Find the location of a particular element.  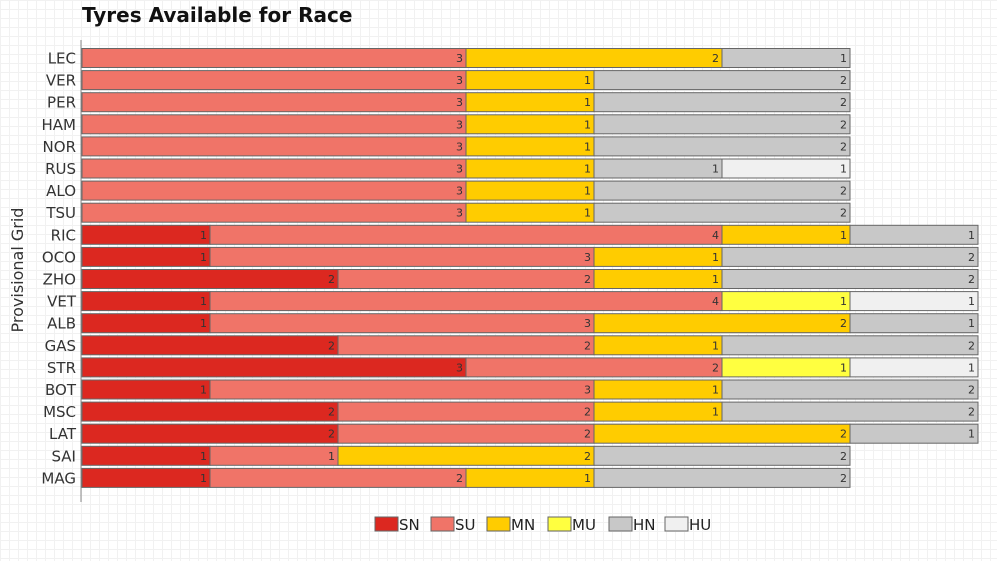

y-tick-label: RIC is located at coordinates (63, 235).